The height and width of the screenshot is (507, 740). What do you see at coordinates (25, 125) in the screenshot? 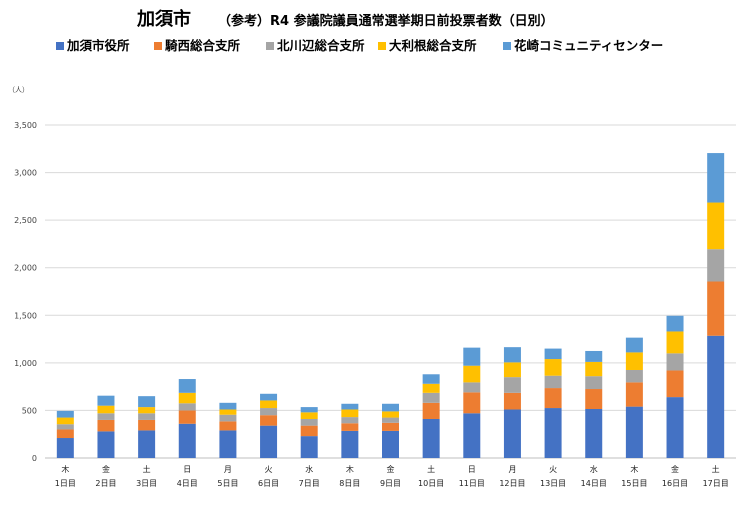
I see `y-tick-label: 3,500` at bounding box center [25, 125].